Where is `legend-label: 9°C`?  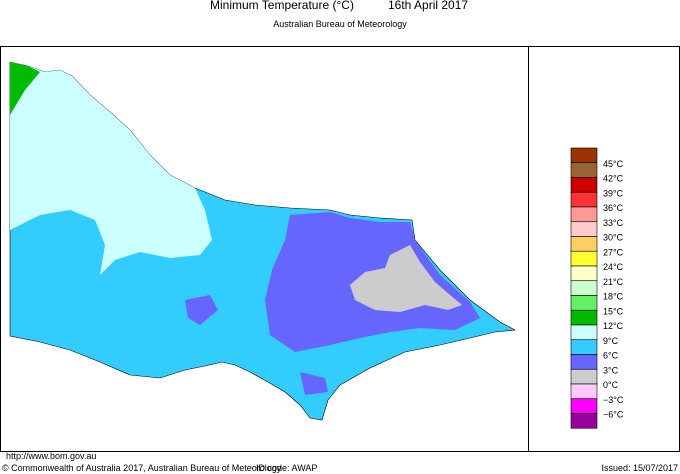 legend-label: 9°C is located at coordinates (611, 341).